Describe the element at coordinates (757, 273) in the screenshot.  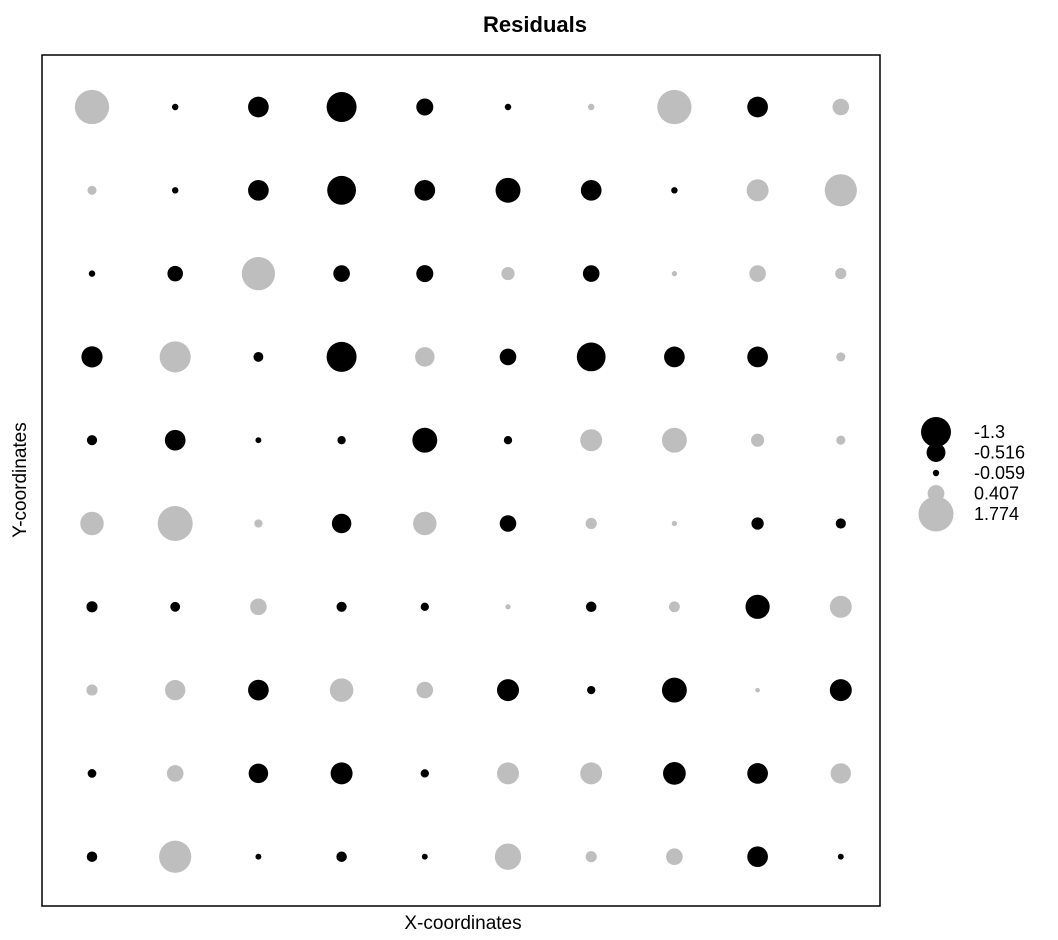
I see `bubble-r3-c9` at that location.